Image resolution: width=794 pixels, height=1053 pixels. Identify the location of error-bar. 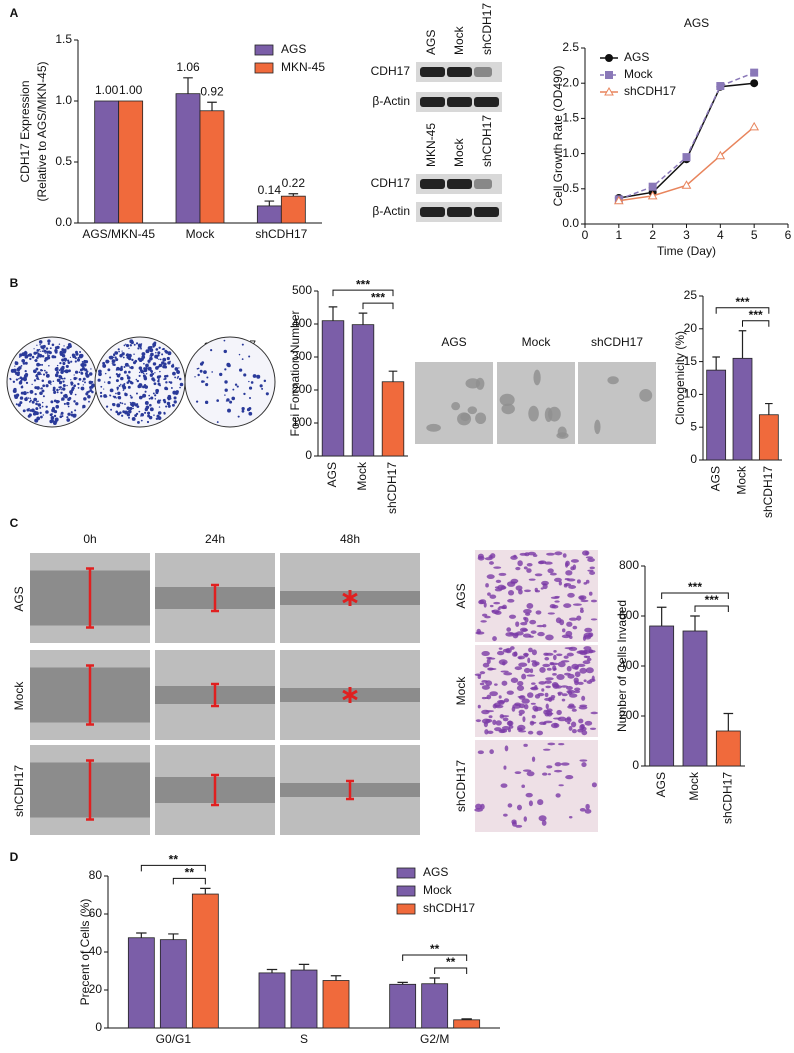
(402, 983).